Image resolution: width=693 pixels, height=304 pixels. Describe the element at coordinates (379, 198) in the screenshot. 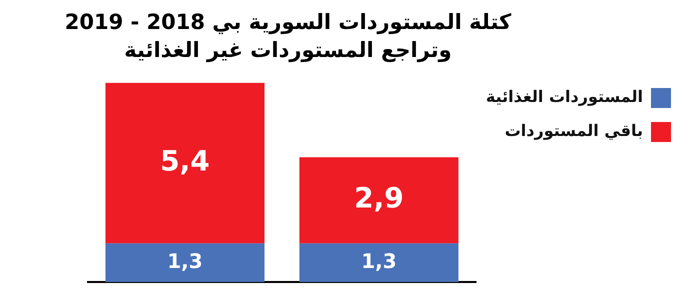

I see `data-label: 2,9` at that location.